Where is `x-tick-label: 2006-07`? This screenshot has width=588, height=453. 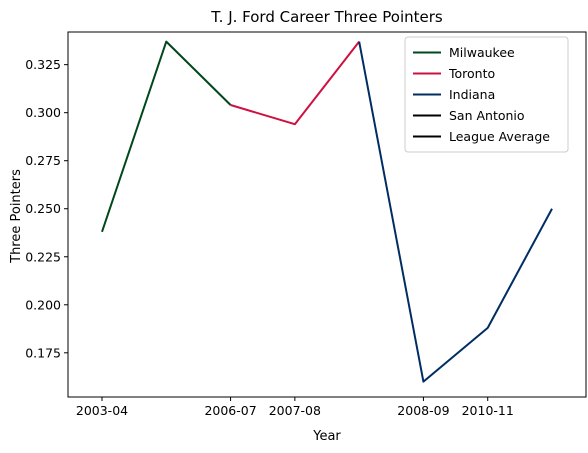 x-tick-label: 2006-07 is located at coordinates (230, 410).